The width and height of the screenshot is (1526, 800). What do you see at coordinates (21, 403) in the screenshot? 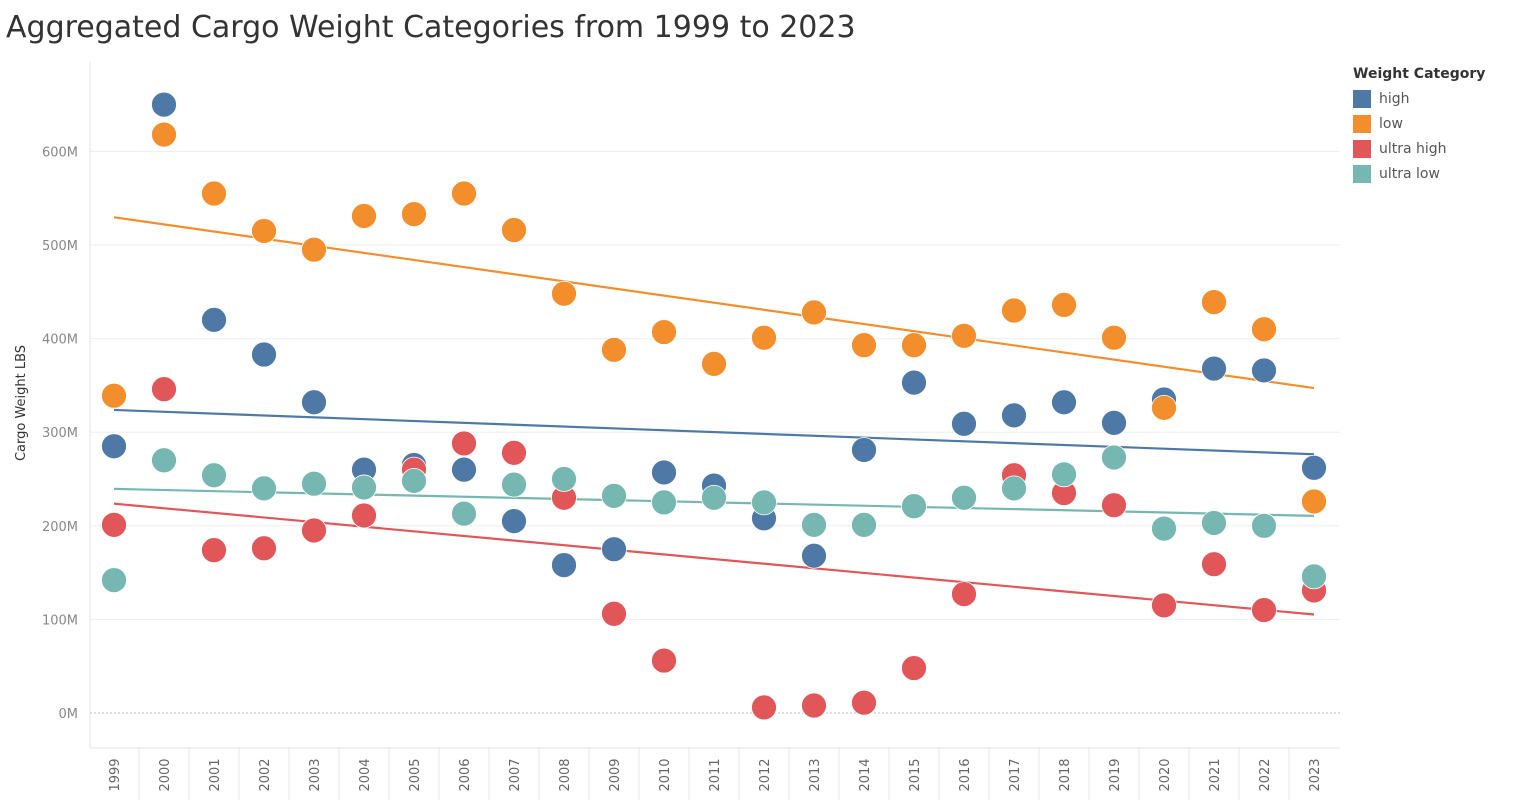
I see `y-axis-label: Cargo Weight LBS` at bounding box center [21, 403].